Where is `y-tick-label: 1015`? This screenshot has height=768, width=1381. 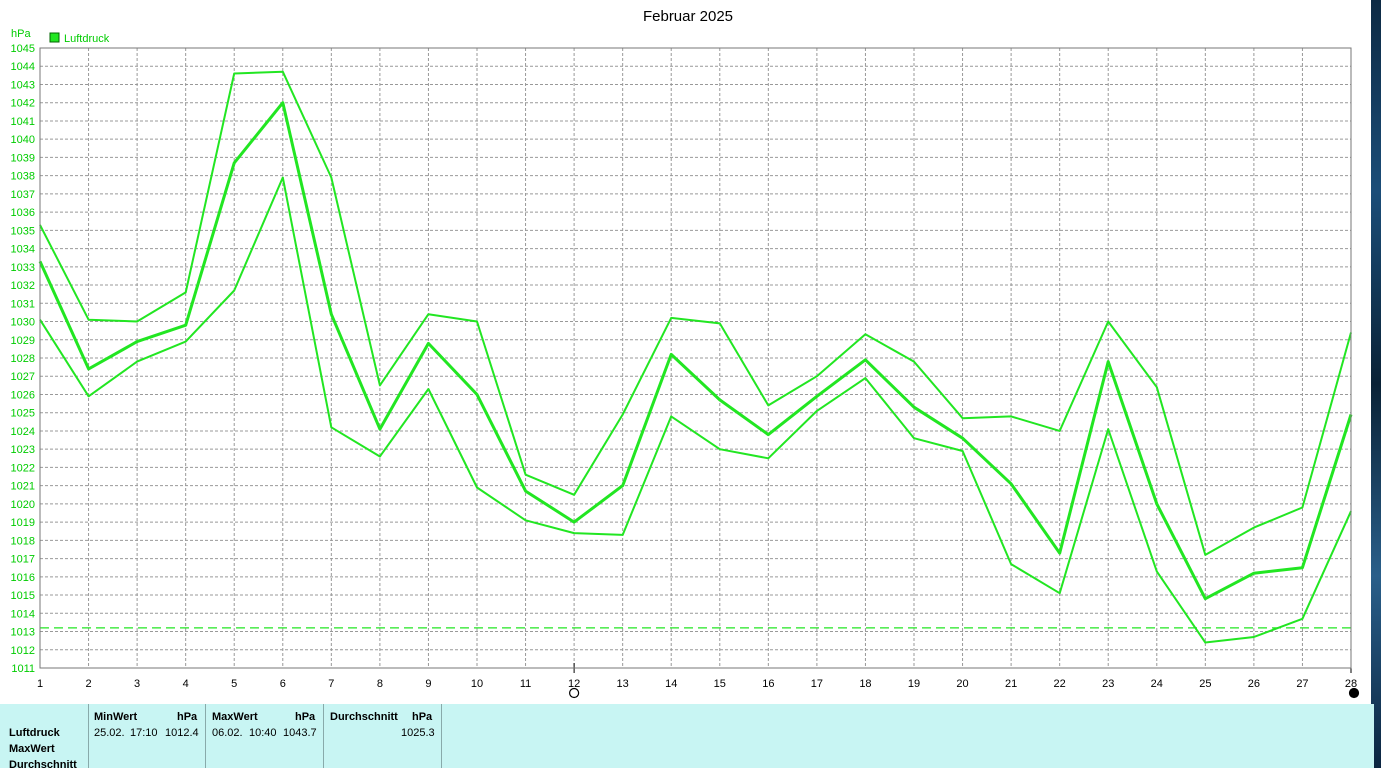 y-tick-label: 1015 is located at coordinates (23, 596).